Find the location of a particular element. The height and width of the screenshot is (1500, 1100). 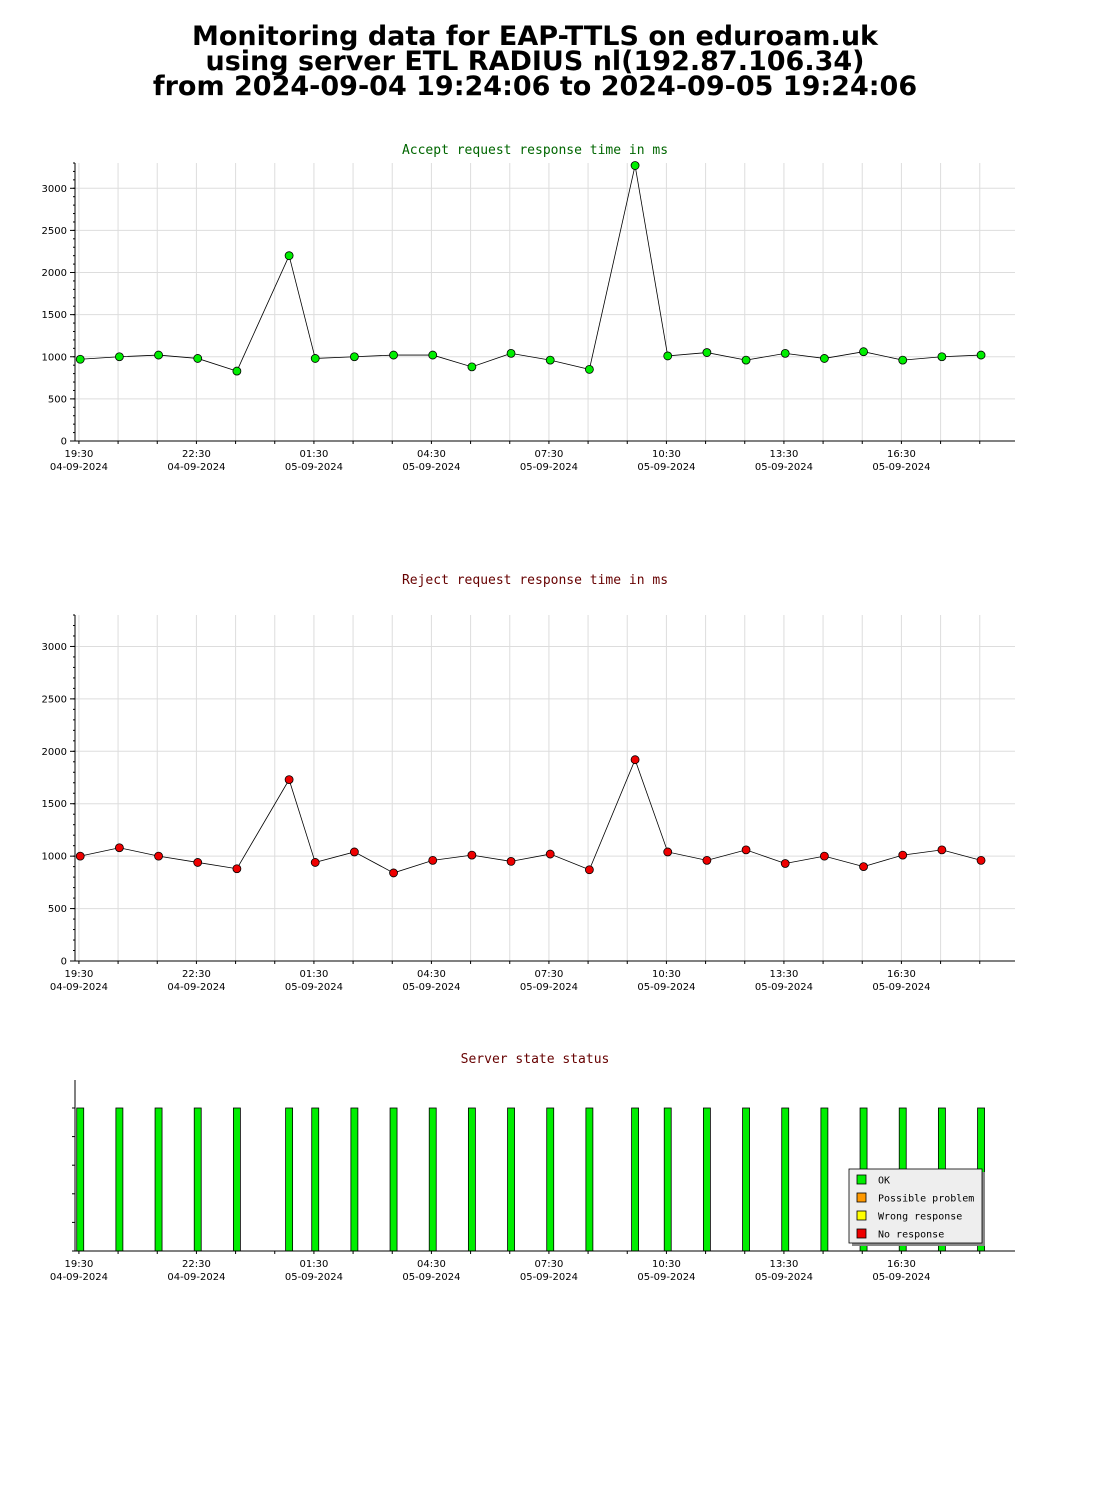

legend-label: No response is located at coordinates (911, 1235).